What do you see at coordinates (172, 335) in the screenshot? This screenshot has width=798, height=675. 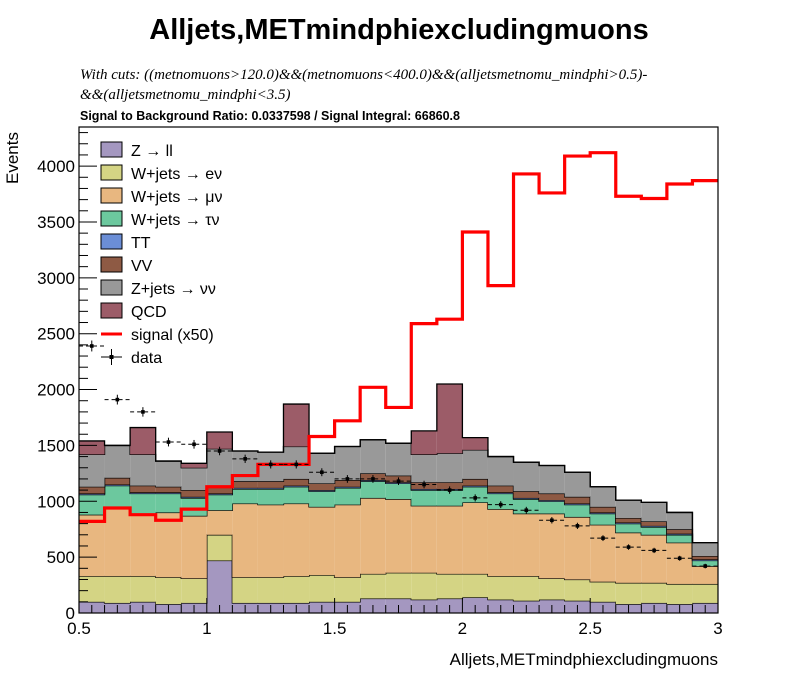 I see `legend-label: signal (x50)` at bounding box center [172, 335].